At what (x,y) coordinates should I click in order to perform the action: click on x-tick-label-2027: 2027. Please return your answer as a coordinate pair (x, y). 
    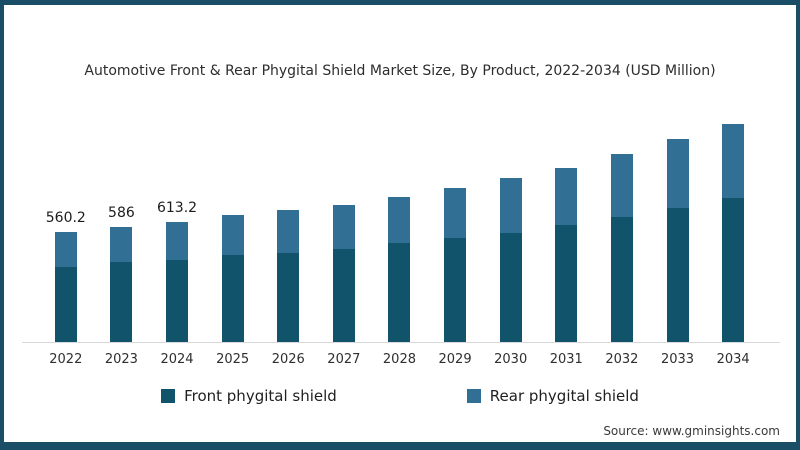
    Looking at the image, I should click on (344, 359).